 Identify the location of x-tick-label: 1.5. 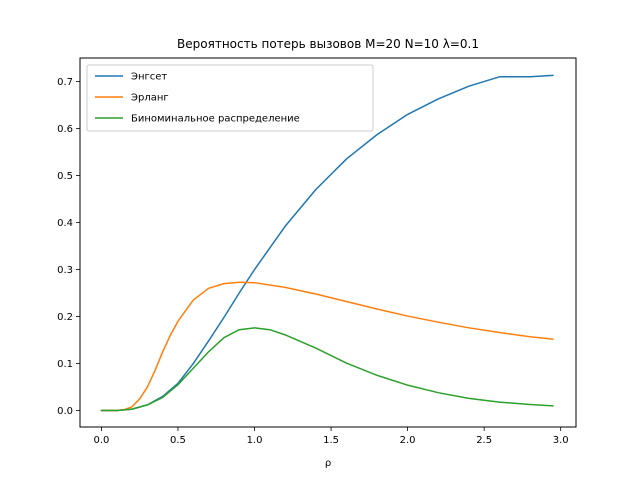
(331, 440).